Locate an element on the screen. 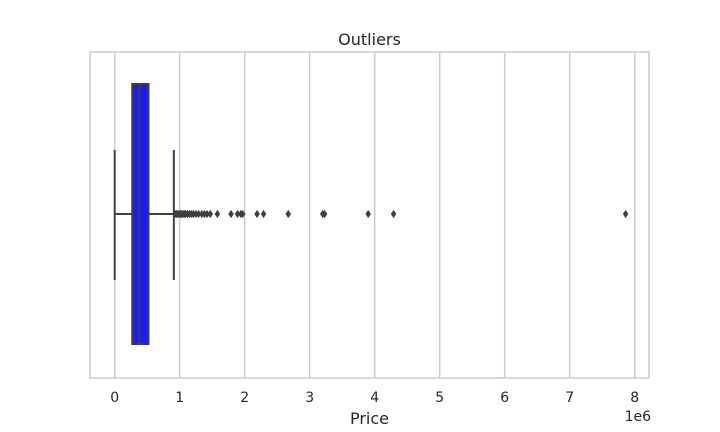 The height and width of the screenshot is (432, 720). x-tick-label-1: 1 is located at coordinates (179, 398).